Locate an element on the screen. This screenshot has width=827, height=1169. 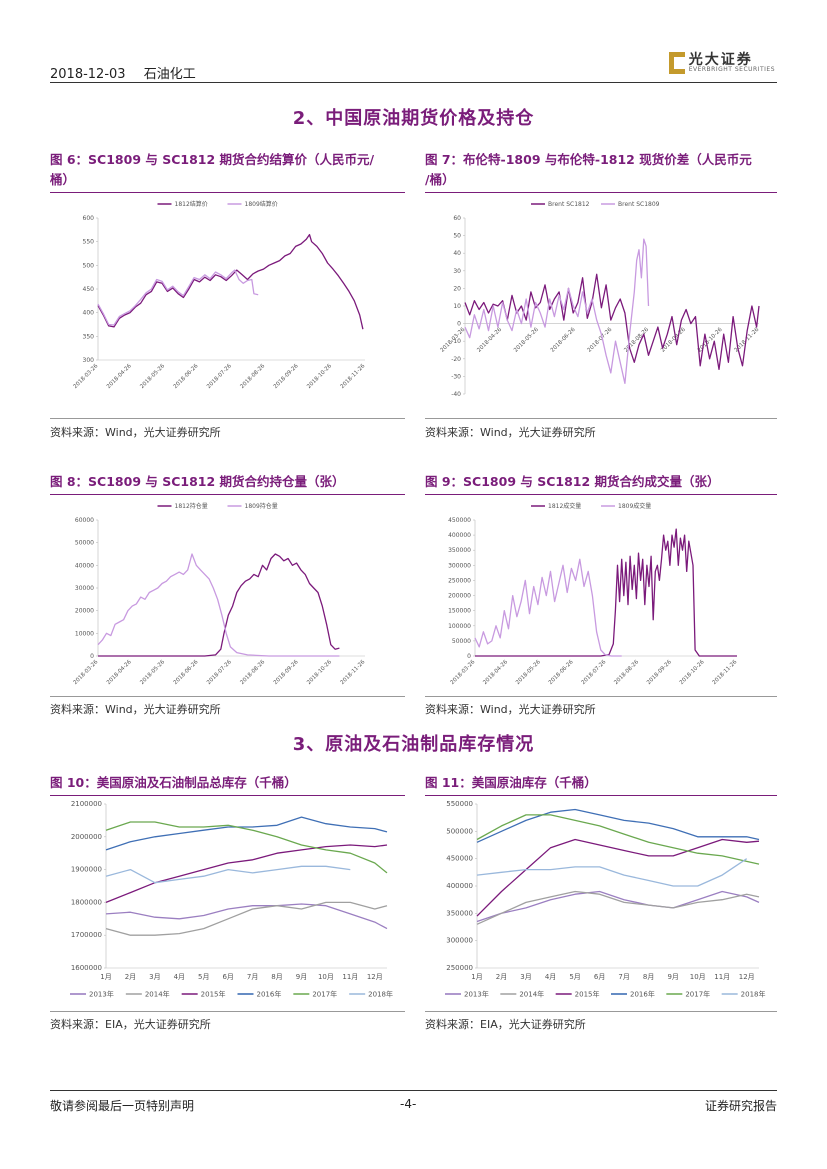
chart-fig6-y-tick-label: 400 is located at coordinates (89, 313).